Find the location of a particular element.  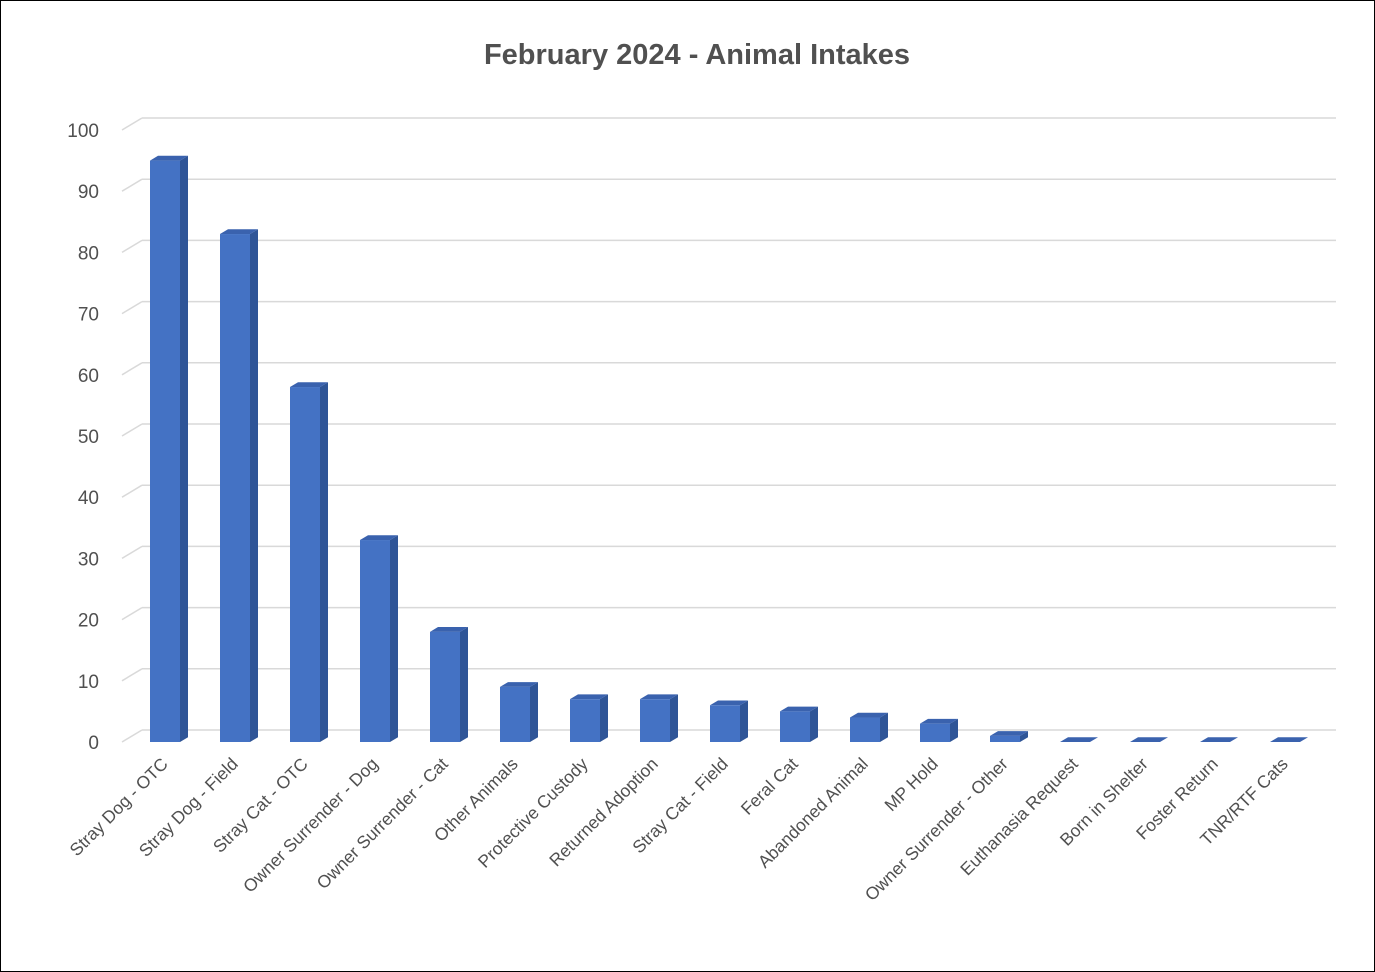

x-tick-label: Owner Surrender - Other is located at coordinates (936, 829).